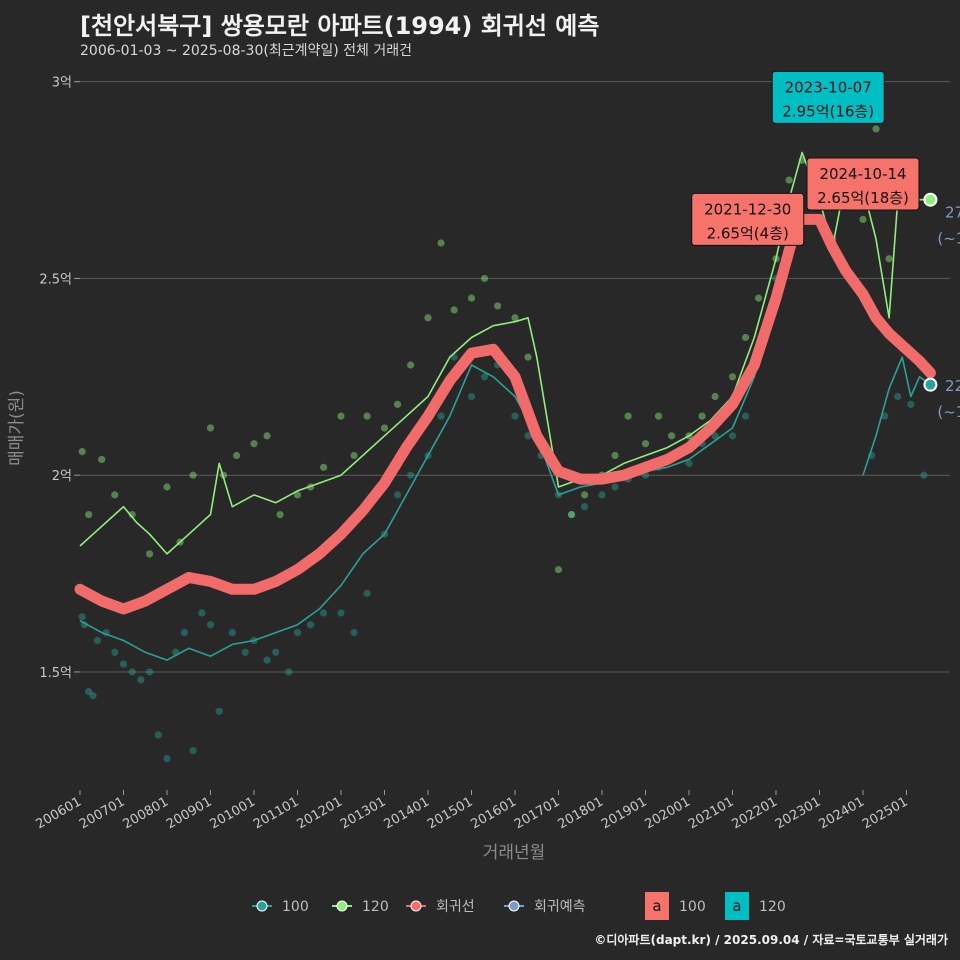 This screenshot has height=960, width=960. What do you see at coordinates (798, 813) in the screenshot?
I see `x-tick-label: 202301` at bounding box center [798, 813].